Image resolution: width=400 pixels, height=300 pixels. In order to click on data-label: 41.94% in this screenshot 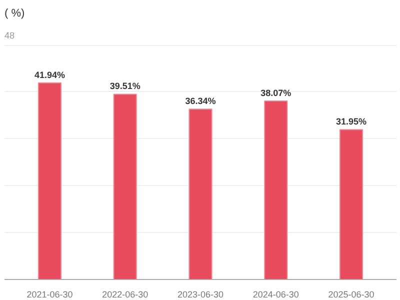, I will do `click(49, 75)`.